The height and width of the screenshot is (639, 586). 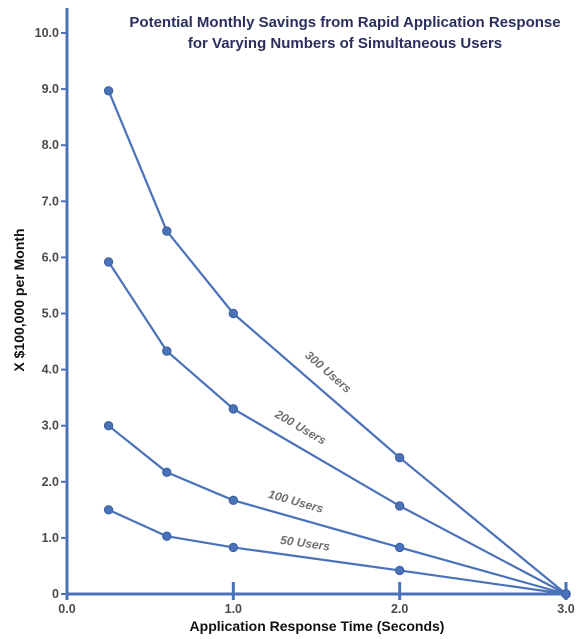 I want to click on series-line, so click(x=337, y=552).